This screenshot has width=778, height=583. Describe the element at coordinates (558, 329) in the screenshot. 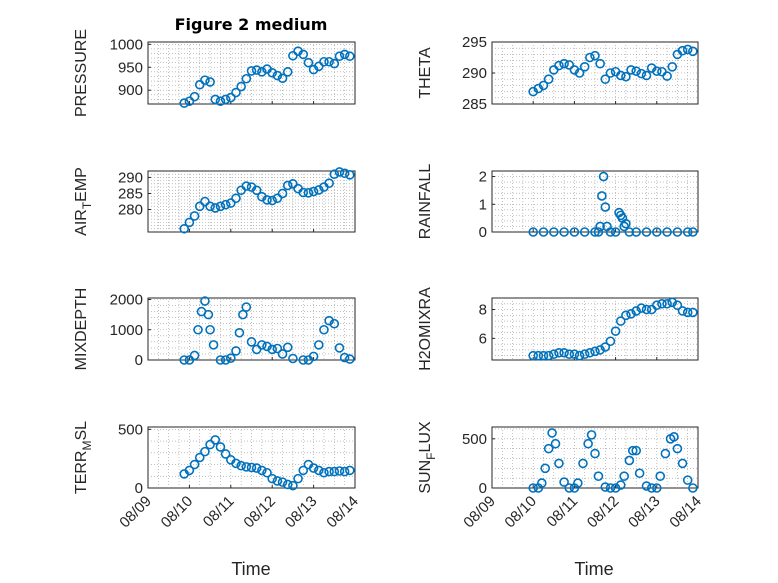

I see `subplot-h2omixra: 6 8 H2OMIXRA` at that location.